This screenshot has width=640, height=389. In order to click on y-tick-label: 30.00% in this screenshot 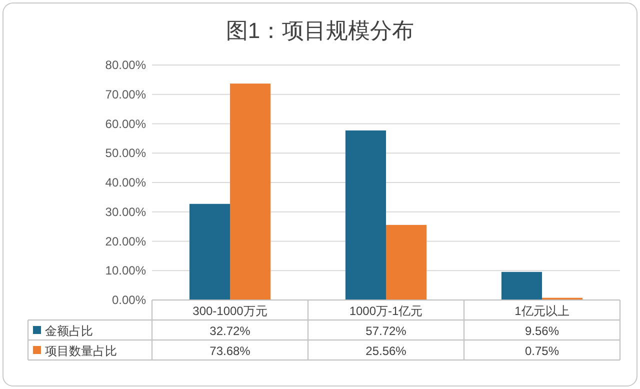, I will do `click(125, 211)`.